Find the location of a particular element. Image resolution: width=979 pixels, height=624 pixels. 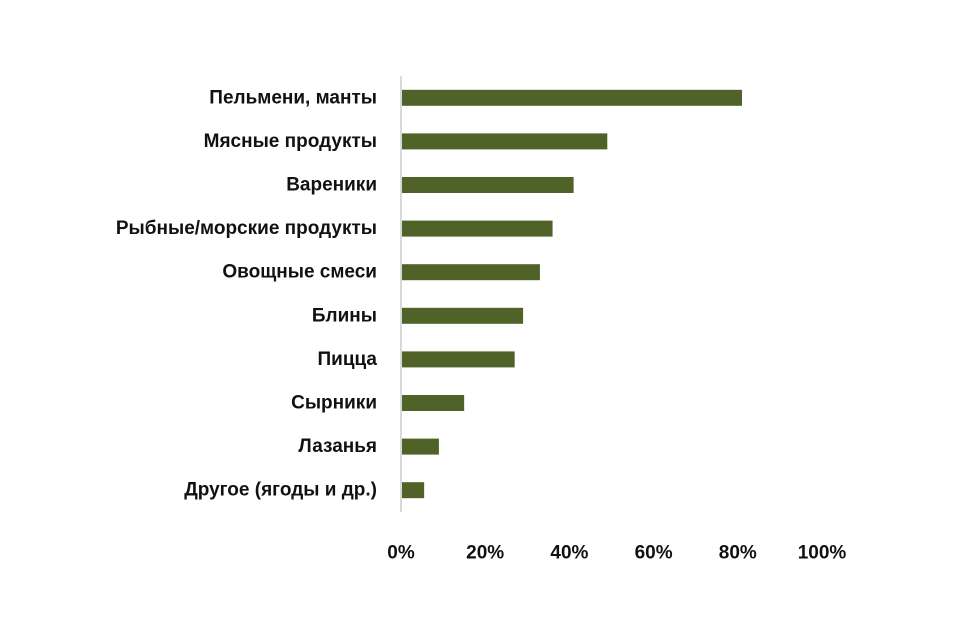

x-tick-label: 20% is located at coordinates (485, 553).